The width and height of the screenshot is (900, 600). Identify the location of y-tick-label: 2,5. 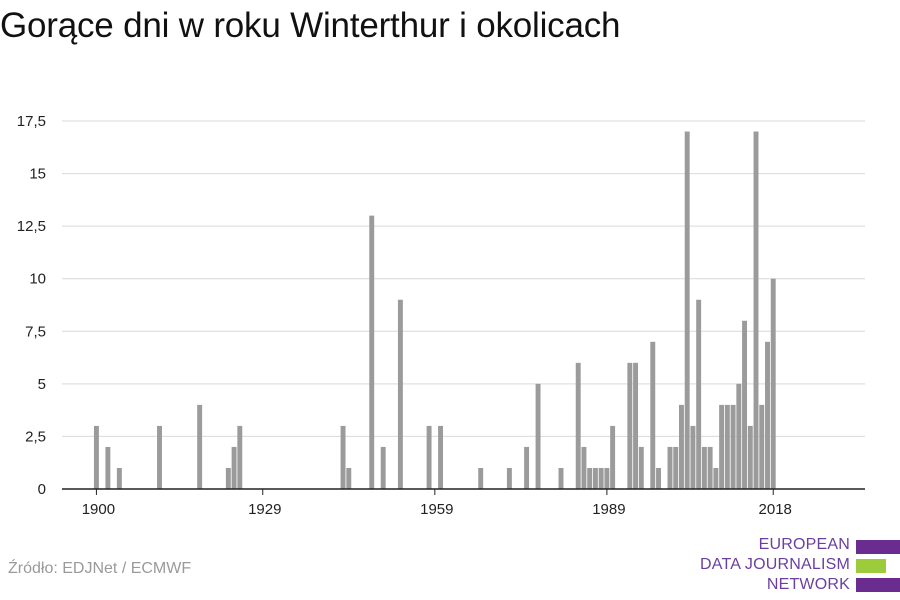
(35, 436).